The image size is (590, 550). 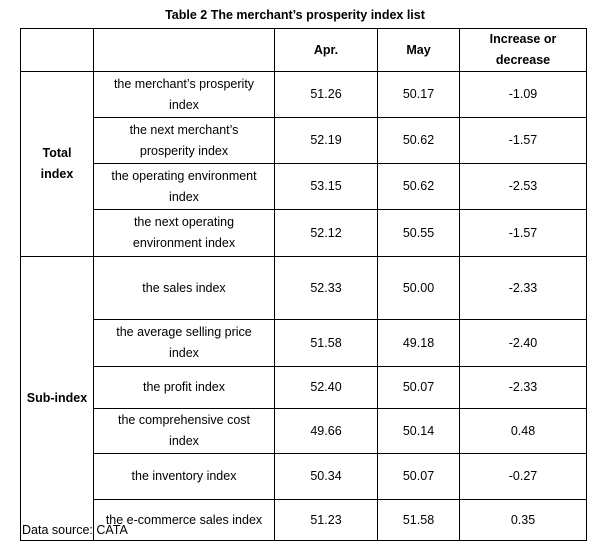 I want to click on data-source-note: Data source: CATA, so click(x=75, y=530).